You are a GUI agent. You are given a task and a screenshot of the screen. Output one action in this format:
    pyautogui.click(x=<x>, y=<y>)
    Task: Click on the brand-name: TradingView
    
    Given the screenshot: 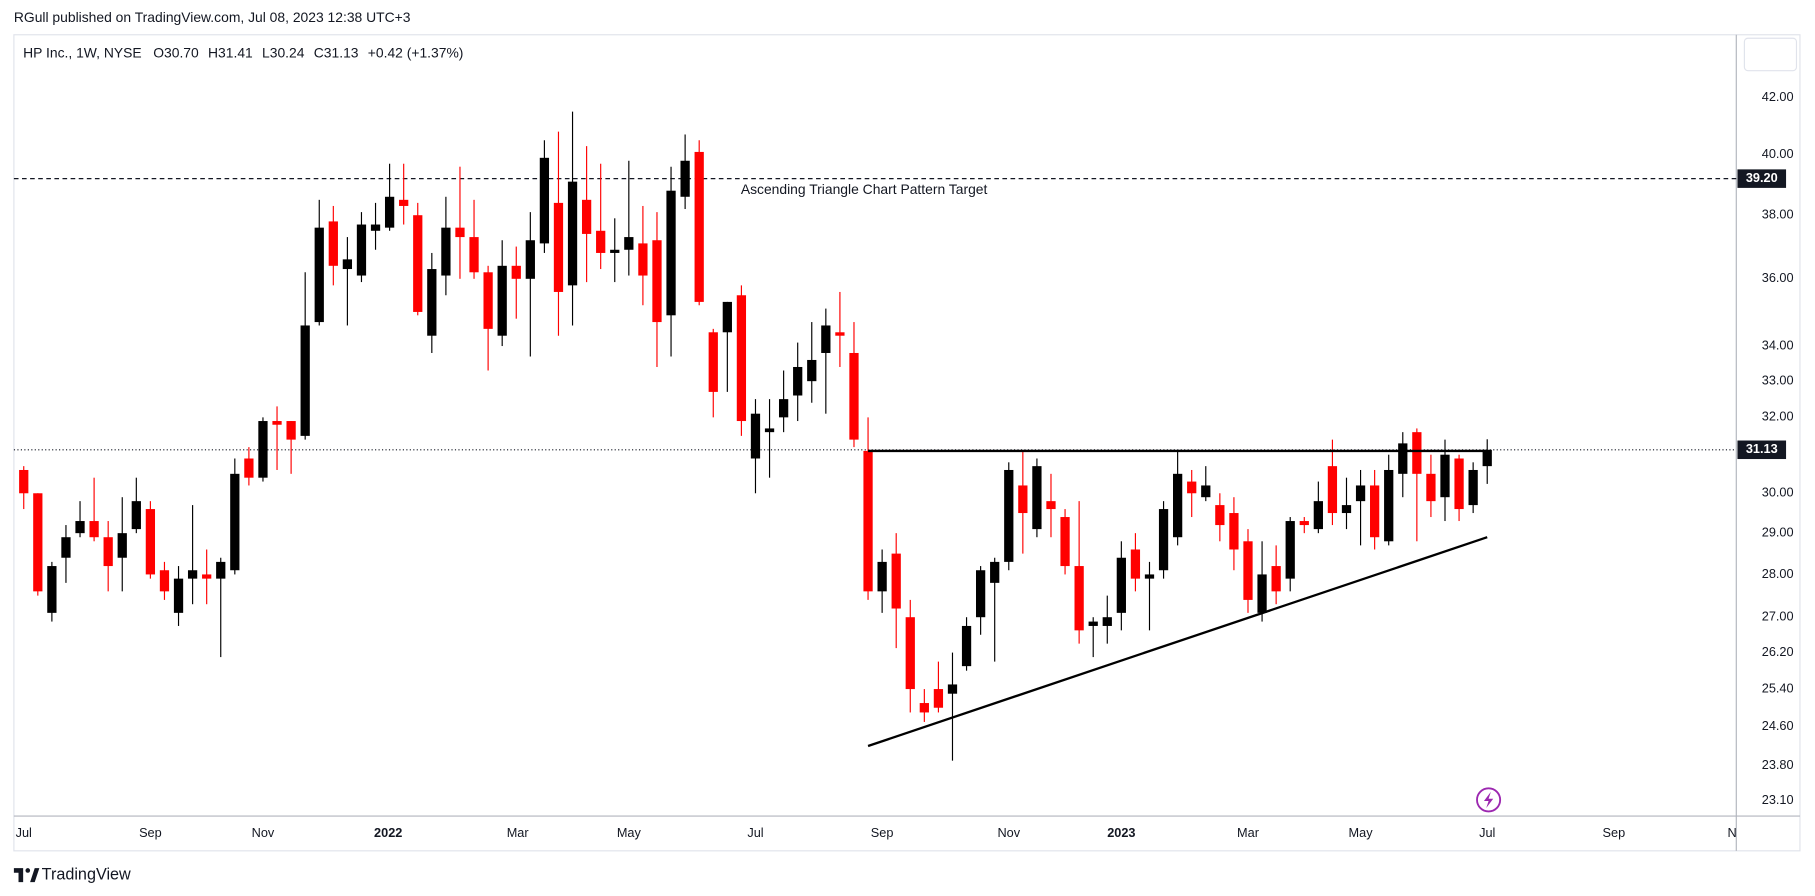 What is the action you would take?
    pyautogui.click(x=86, y=874)
    